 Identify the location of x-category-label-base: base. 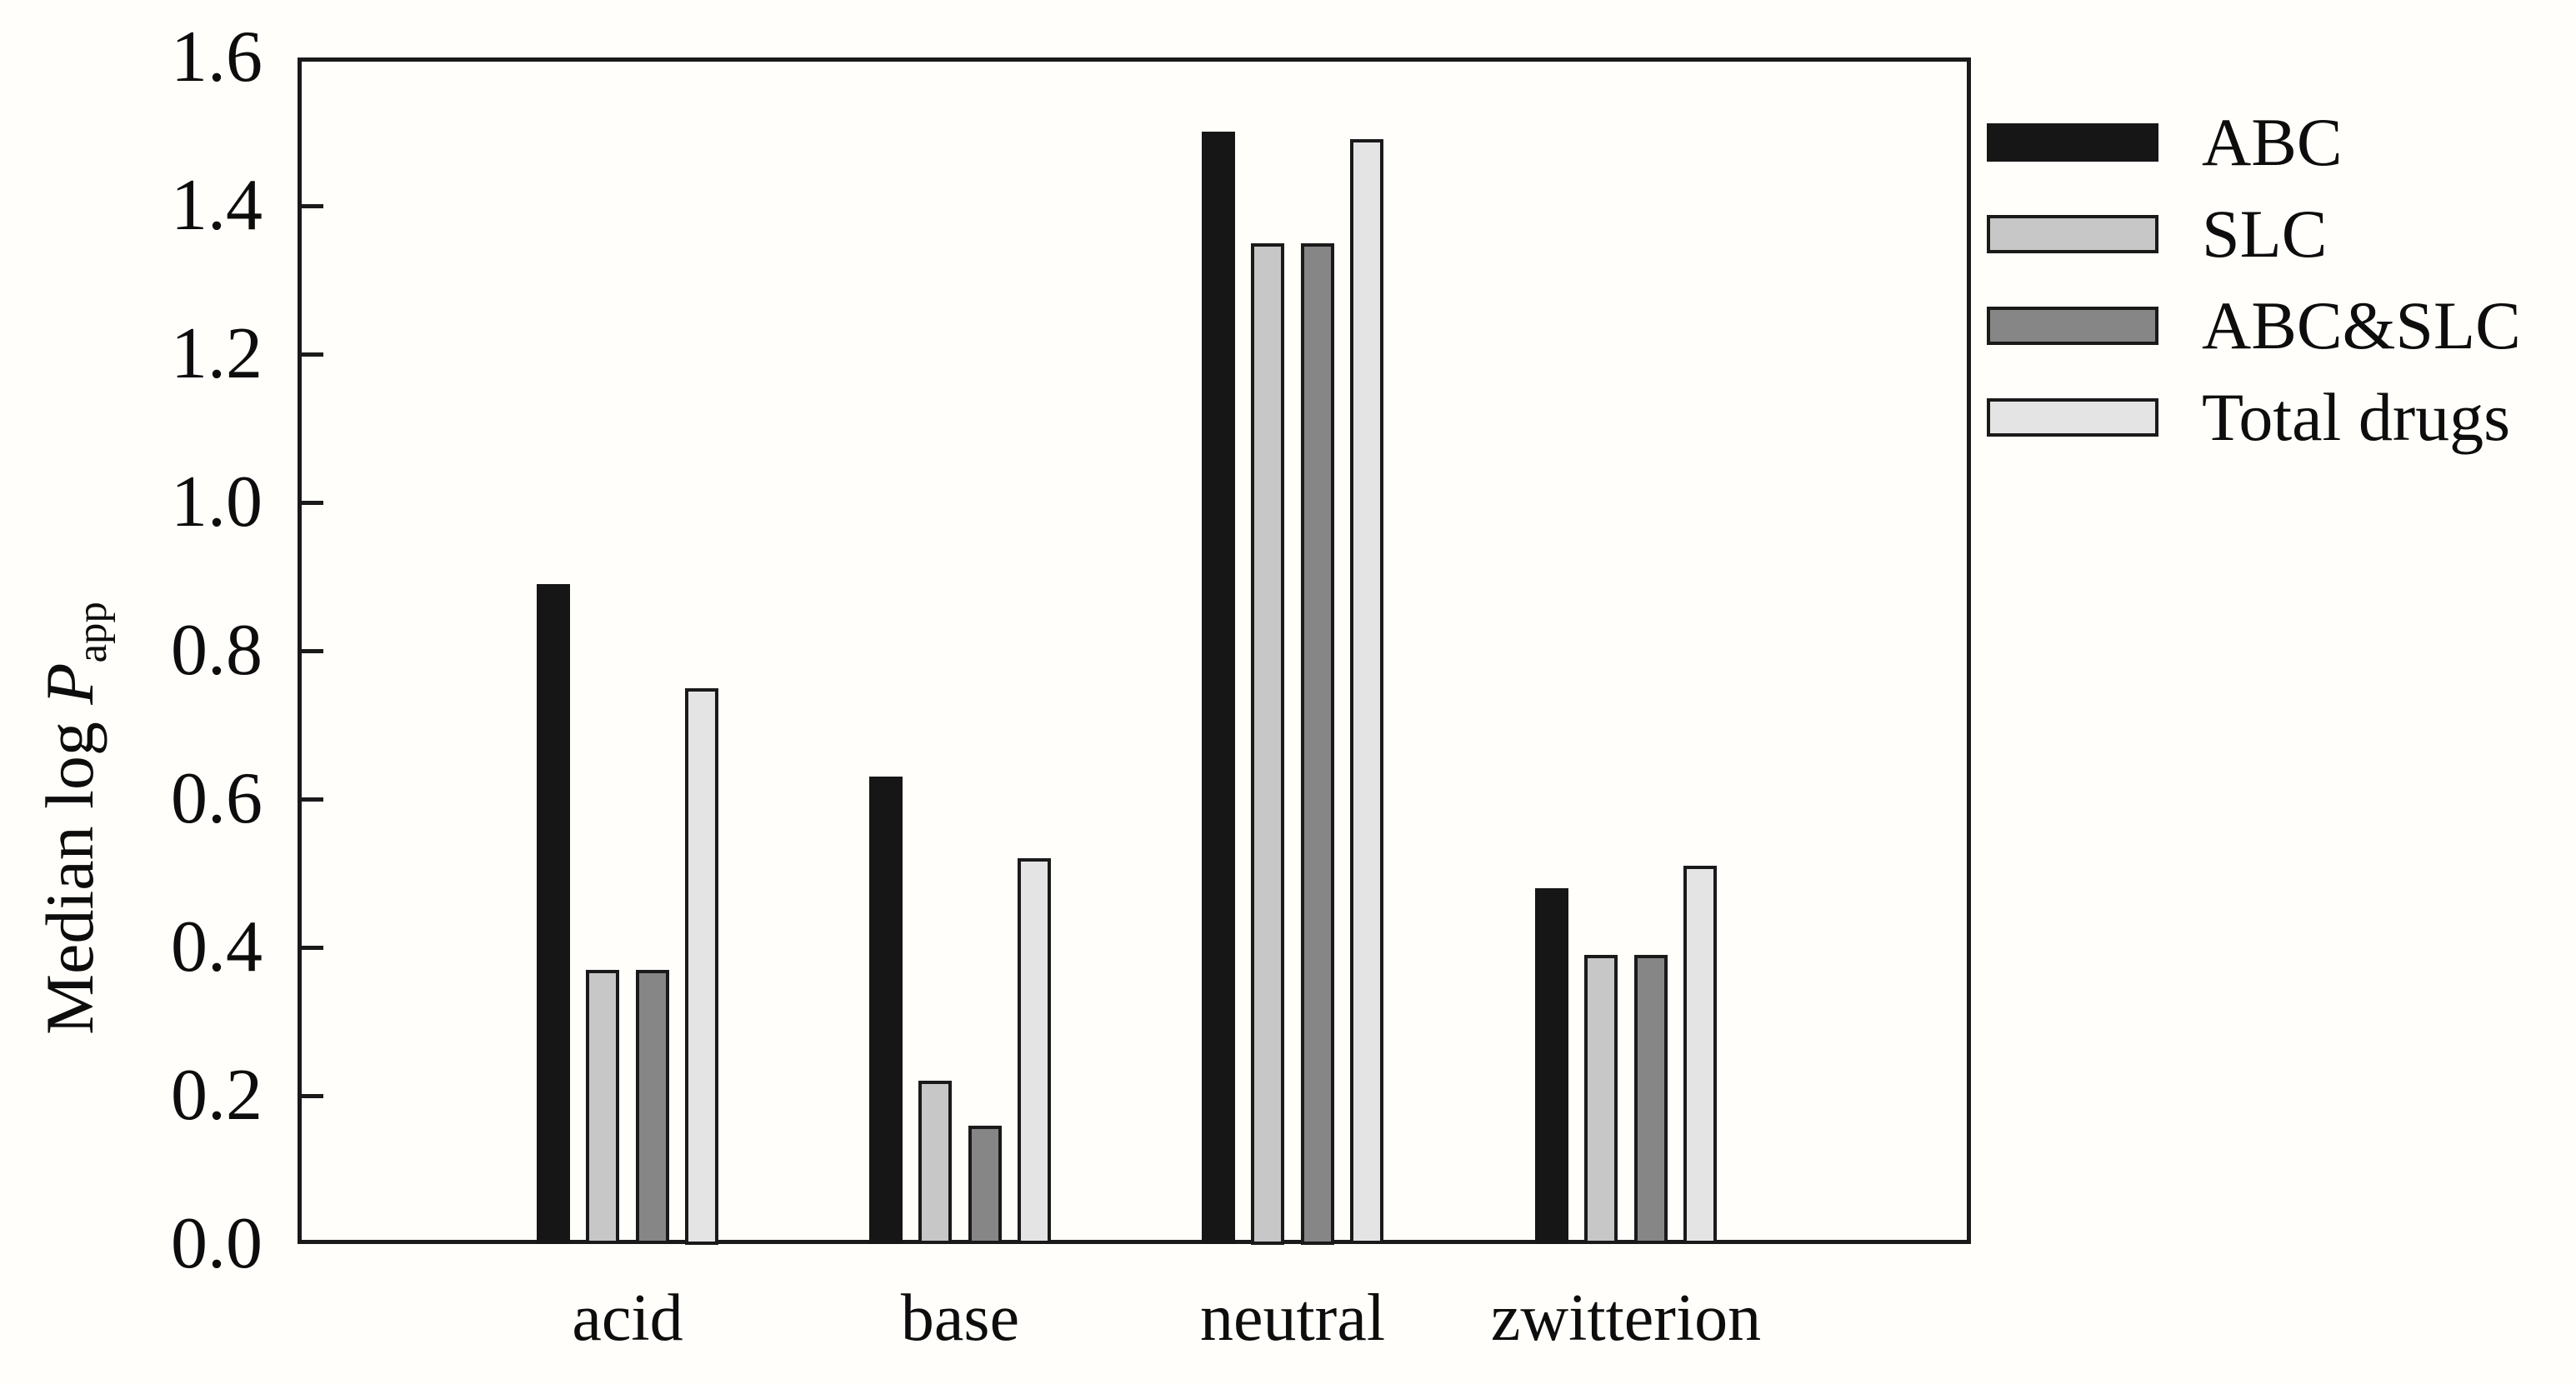
(960, 1318).